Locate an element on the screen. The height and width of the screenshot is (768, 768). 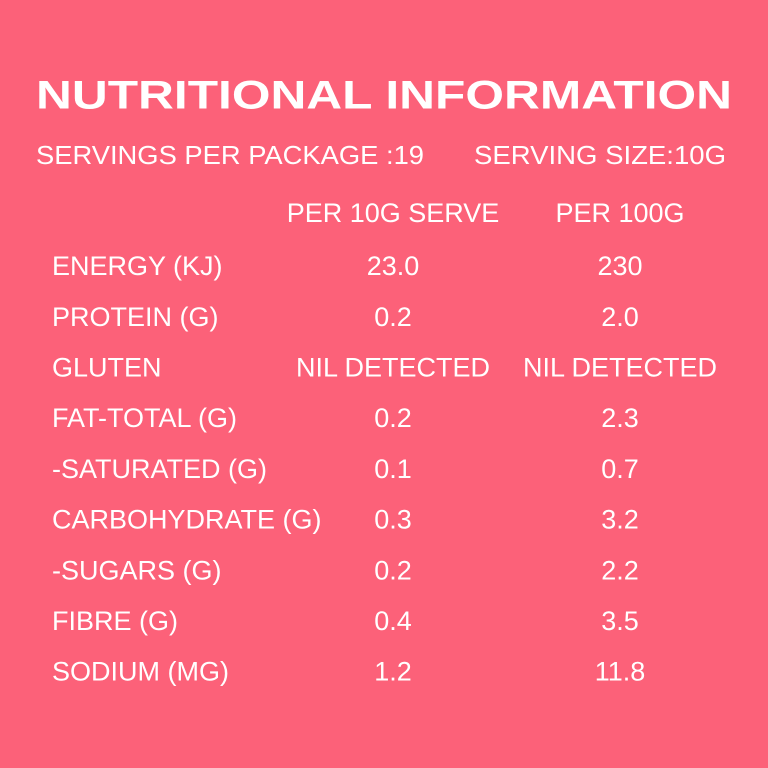
cell-value: 1.2 is located at coordinates (393, 672).